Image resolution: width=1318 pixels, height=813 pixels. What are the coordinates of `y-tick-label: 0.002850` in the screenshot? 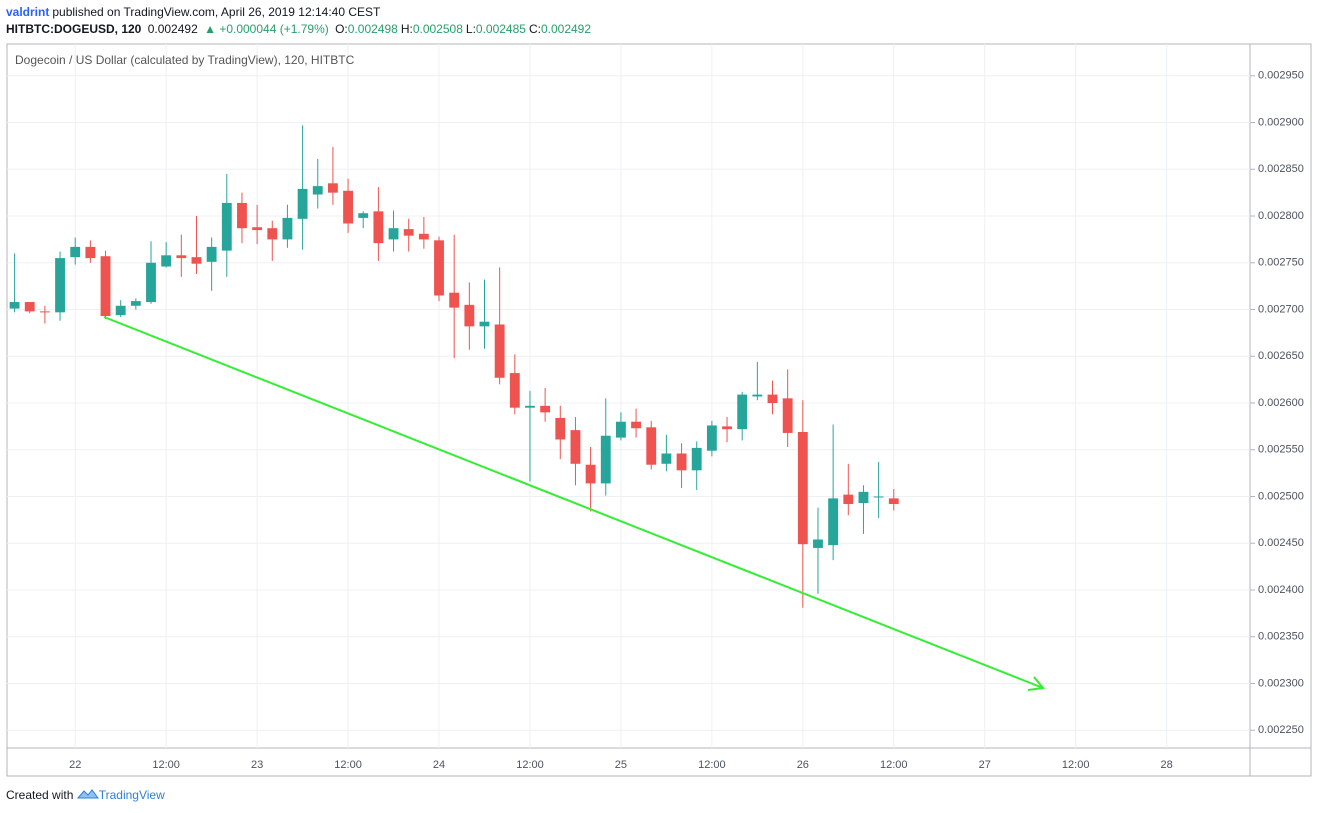 It's located at (1281, 169).